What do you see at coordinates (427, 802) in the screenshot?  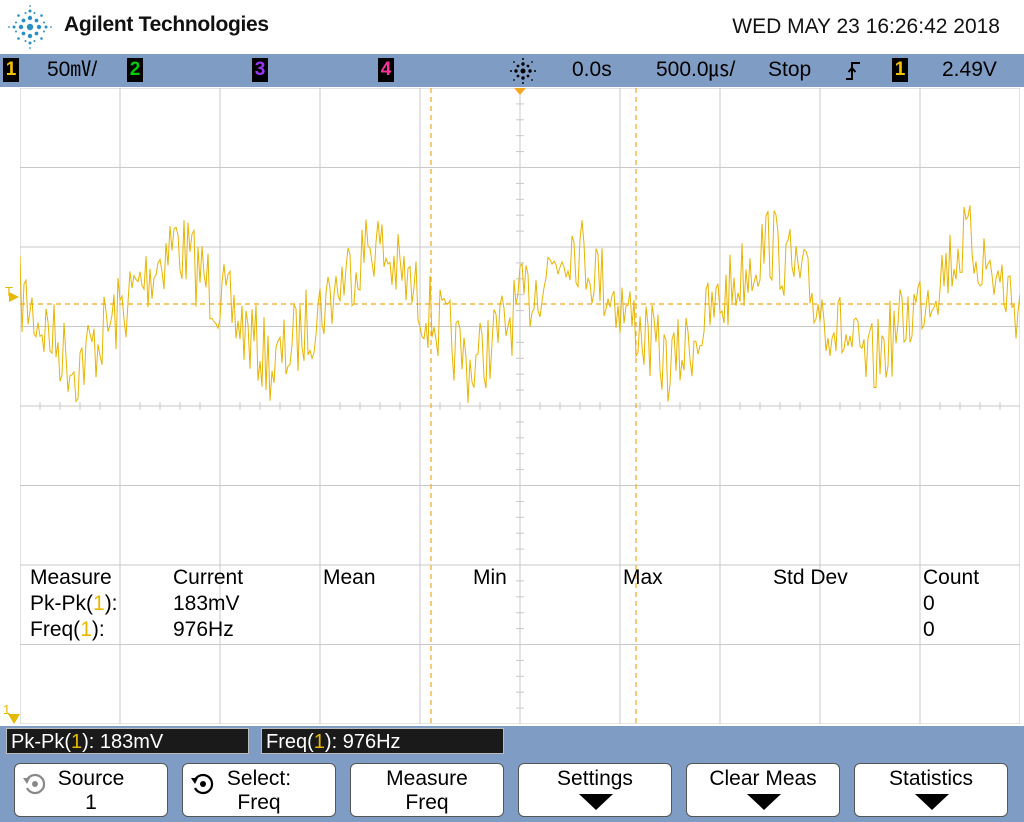 I see `measure-value: Freq` at bounding box center [427, 802].